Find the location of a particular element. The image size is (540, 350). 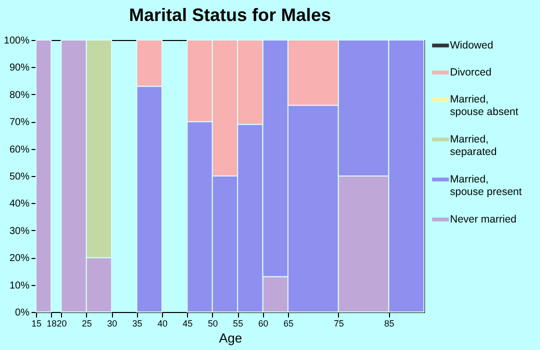

x-tick-label: 40 is located at coordinates (162, 323).